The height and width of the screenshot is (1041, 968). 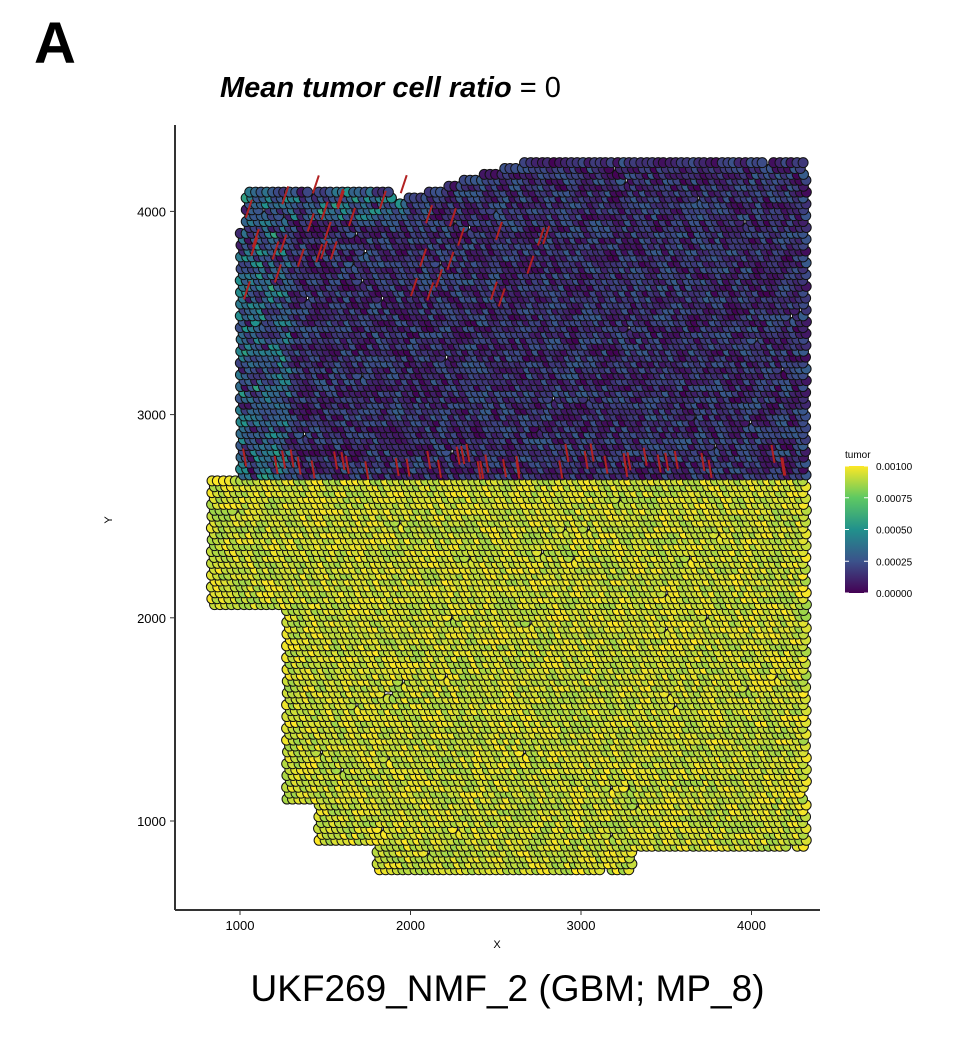 What do you see at coordinates (240, 925) in the screenshot?
I see `x-tick-label: 1000` at bounding box center [240, 925].